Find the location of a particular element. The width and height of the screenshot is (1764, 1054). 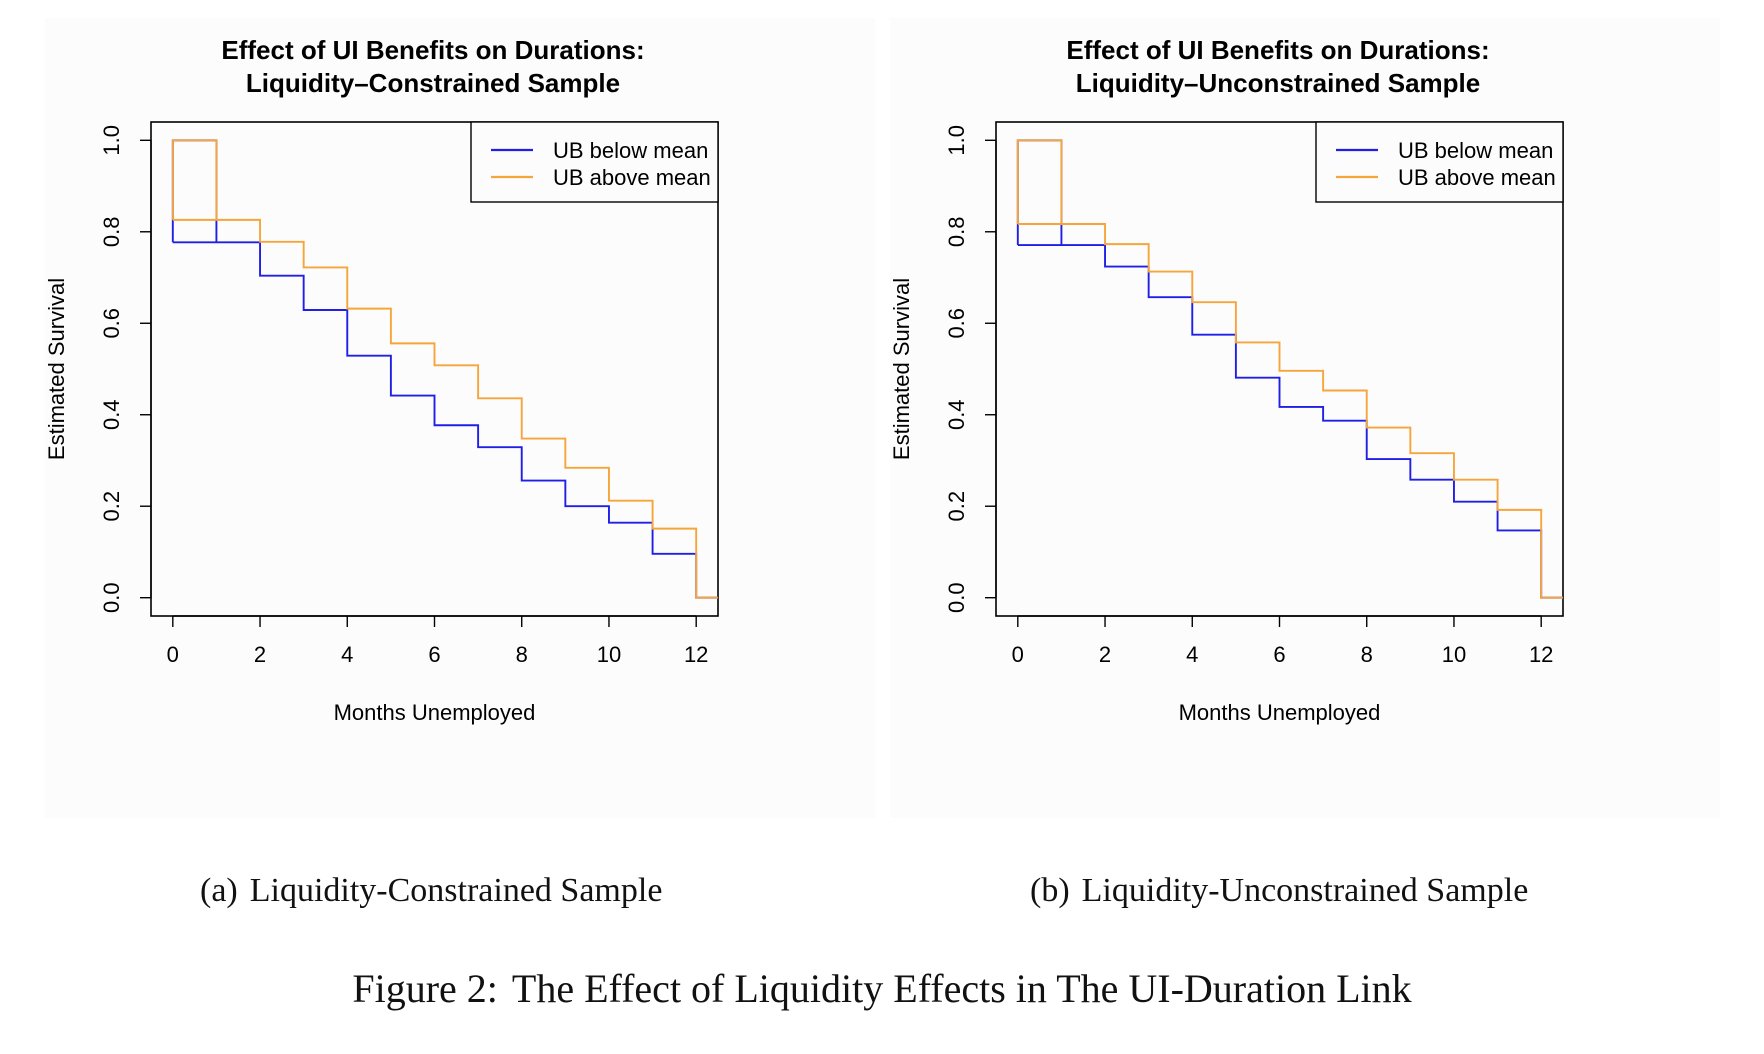

subcaption-b: (b) Liquidity-Unconstrained Sample is located at coordinates (1279, 891).